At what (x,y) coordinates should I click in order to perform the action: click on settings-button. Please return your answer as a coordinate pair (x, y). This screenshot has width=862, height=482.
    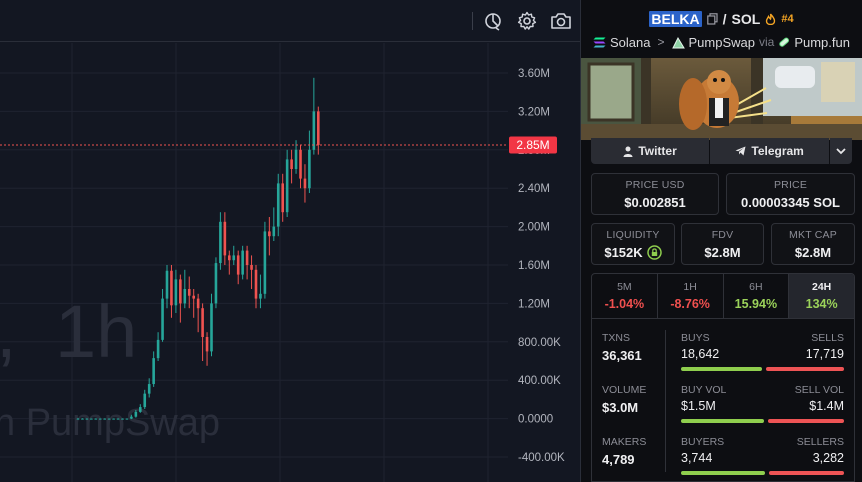
    Looking at the image, I should click on (527, 21).